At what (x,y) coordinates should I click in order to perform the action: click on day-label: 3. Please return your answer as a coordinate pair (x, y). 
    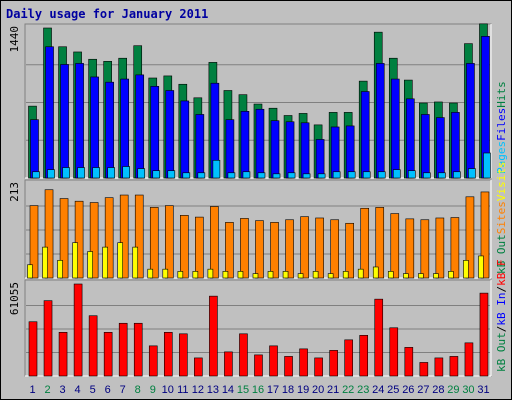
    Looking at the image, I should click on (63, 390).